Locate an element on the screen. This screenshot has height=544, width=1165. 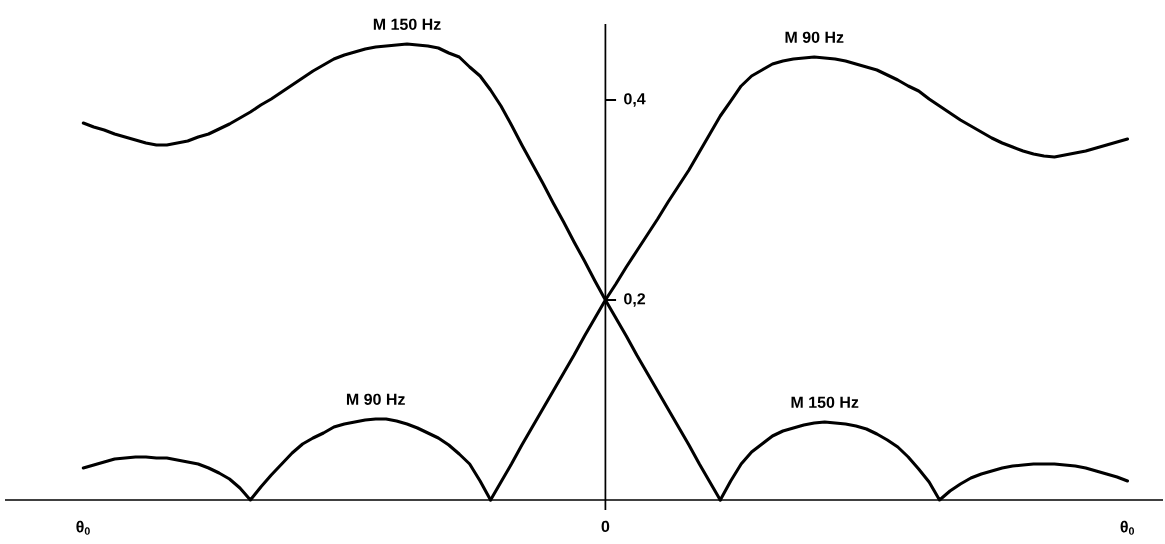
y-tick-label: 0,4 is located at coordinates (635, 100).